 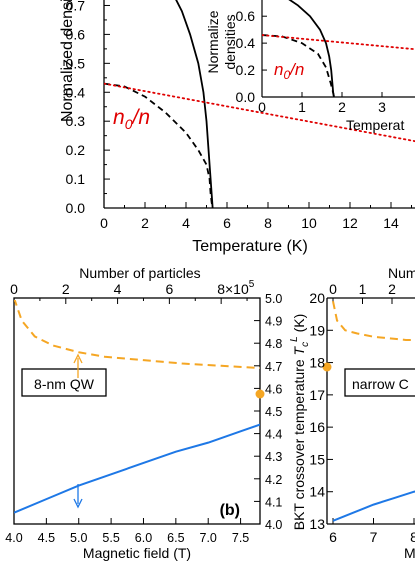 I want to click on panel-c-label-box-text: narrow C, so click(x=380, y=384).